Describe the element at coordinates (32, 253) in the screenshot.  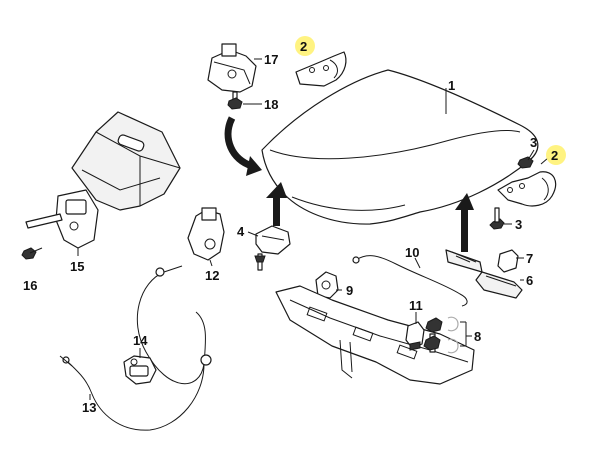
I see `latch-bolt` at that location.